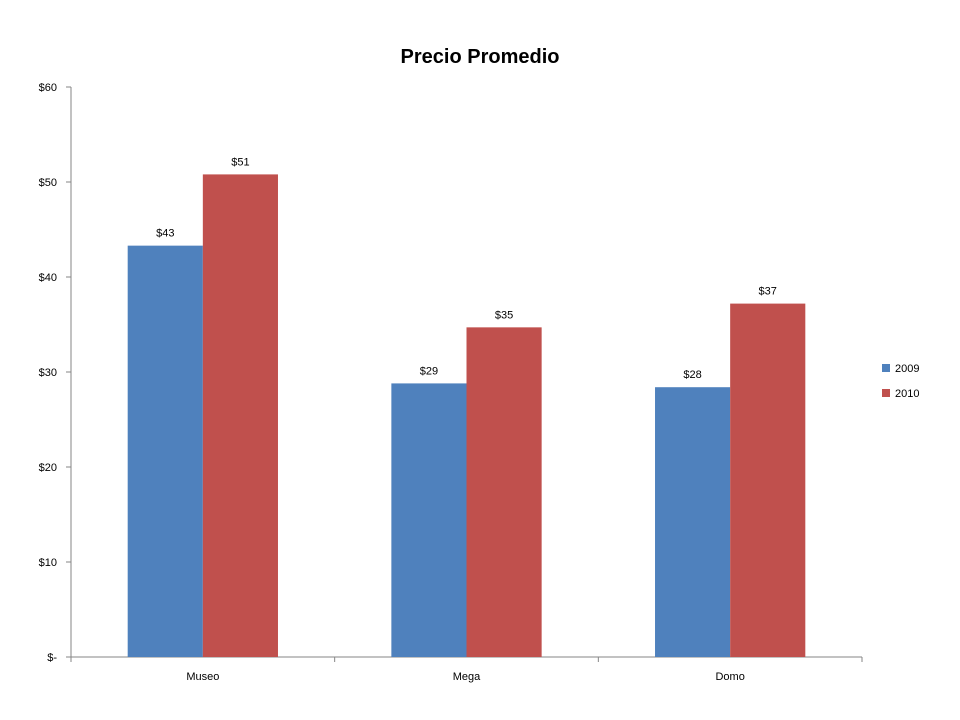 The height and width of the screenshot is (720, 960). Describe the element at coordinates (692, 375) in the screenshot. I see `data-label: $28` at that location.